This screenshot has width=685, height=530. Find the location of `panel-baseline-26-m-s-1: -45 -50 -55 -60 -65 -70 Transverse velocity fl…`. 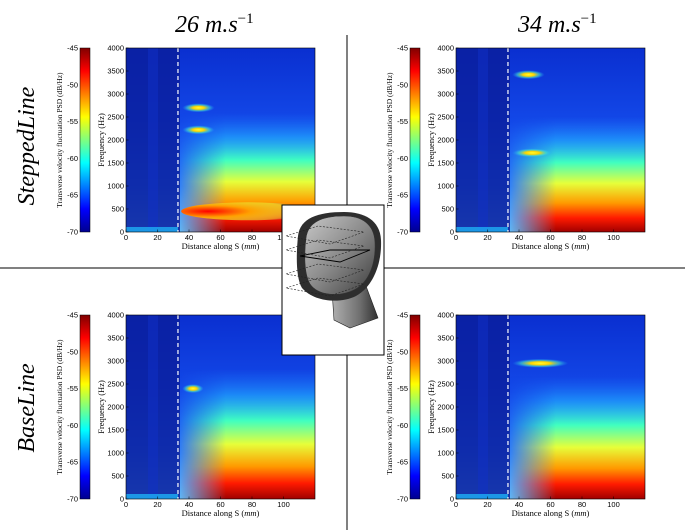

panel-baseline-26-m-s-1: -45 -50 -55 -60 -65 -70 Transverse velocity fl… is located at coordinates (185, 414).